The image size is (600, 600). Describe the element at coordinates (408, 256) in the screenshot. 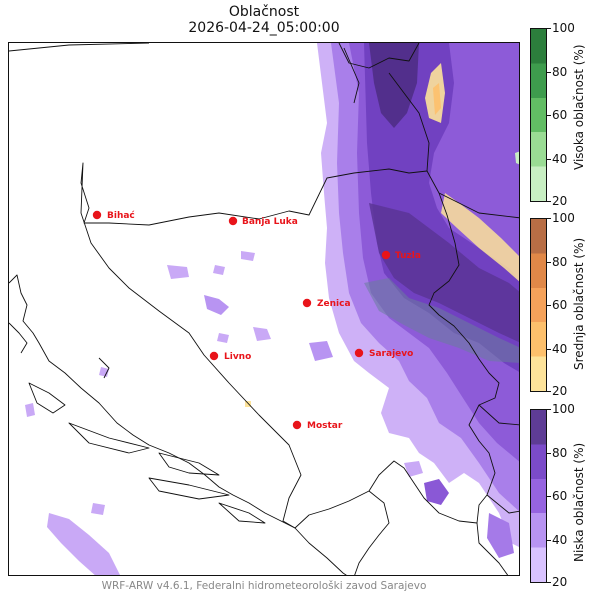

I see `city-label-tuzla: Tuzla` at that location.